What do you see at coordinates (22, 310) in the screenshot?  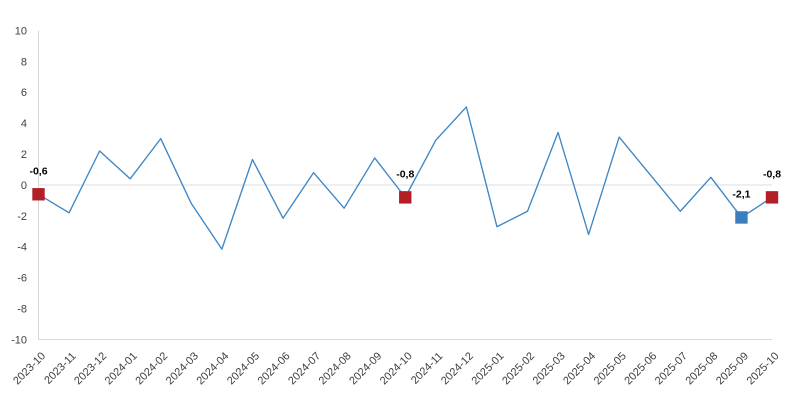 I see `svg-text: -8` at bounding box center [22, 310].